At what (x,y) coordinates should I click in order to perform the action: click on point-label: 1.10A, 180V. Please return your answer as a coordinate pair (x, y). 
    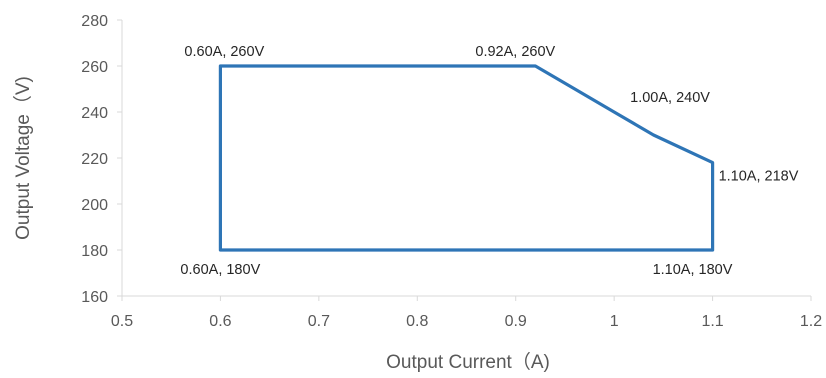
    Looking at the image, I should click on (693, 270).